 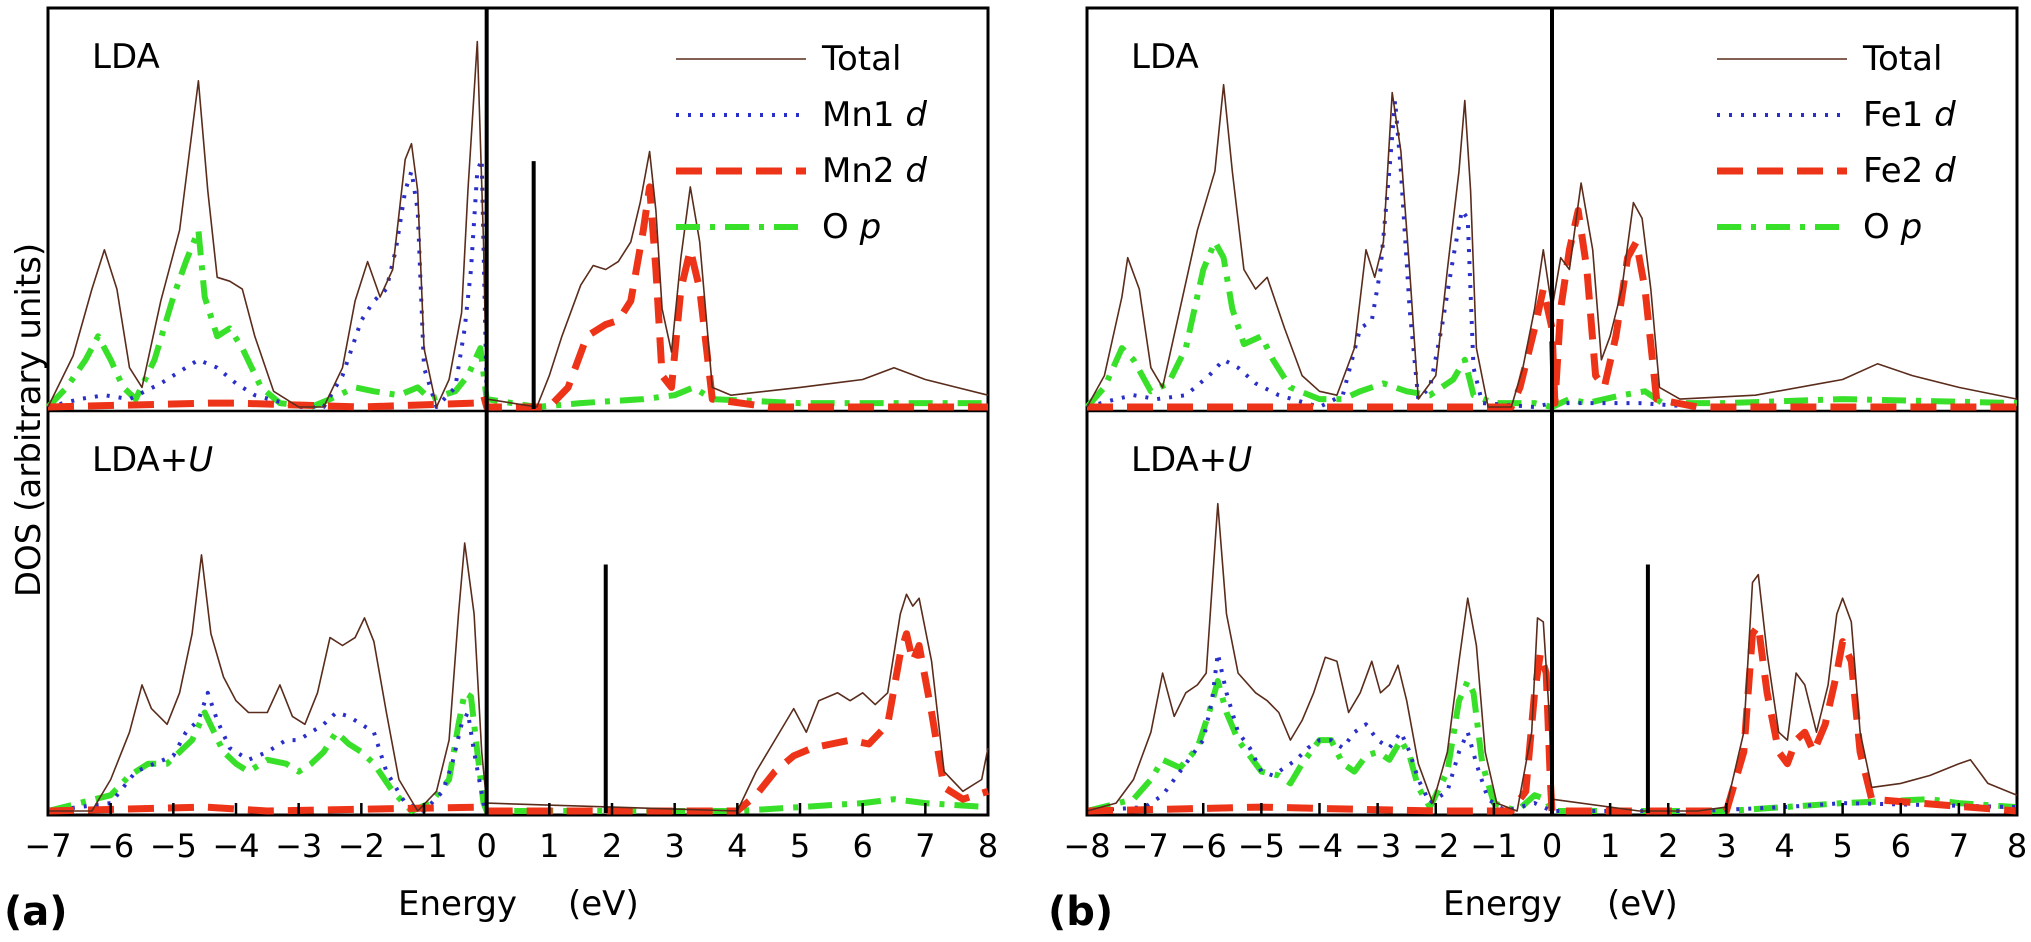 I want to click on panel-b-letter: (b), so click(x=1080, y=912).